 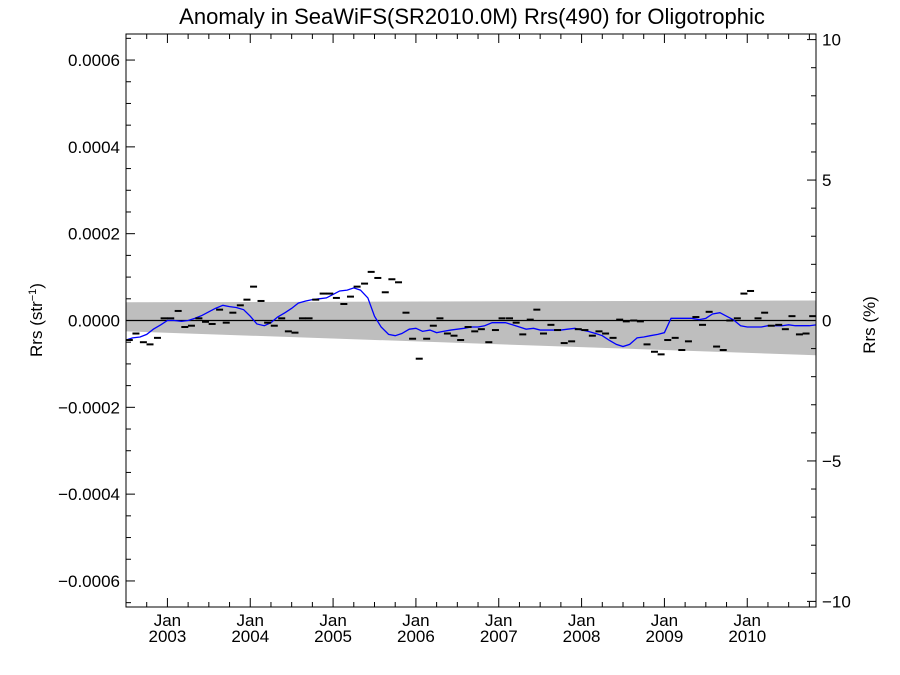 What do you see at coordinates (89, 494) in the screenshot?
I see `y-tick-label: −0.0004` at bounding box center [89, 494].